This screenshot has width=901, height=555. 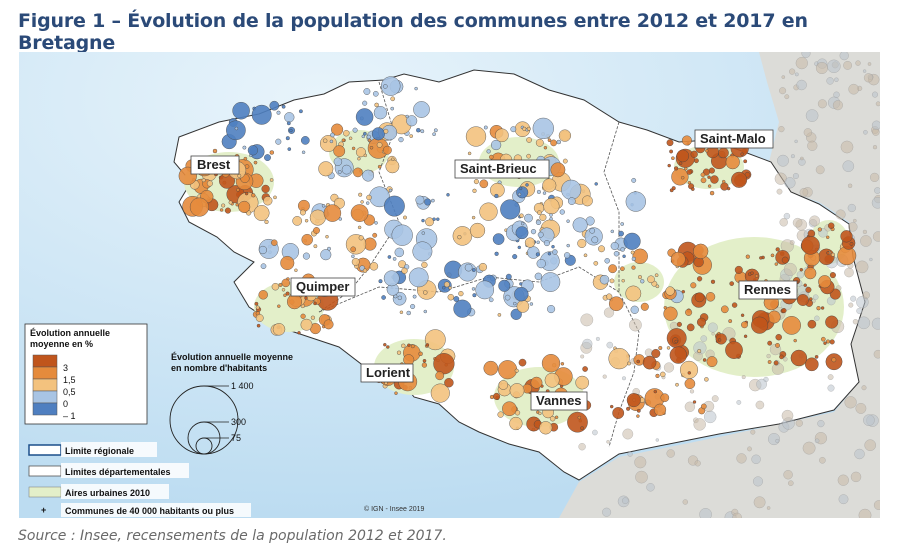 I want to click on vannes-label: Vannes, so click(x=559, y=400).